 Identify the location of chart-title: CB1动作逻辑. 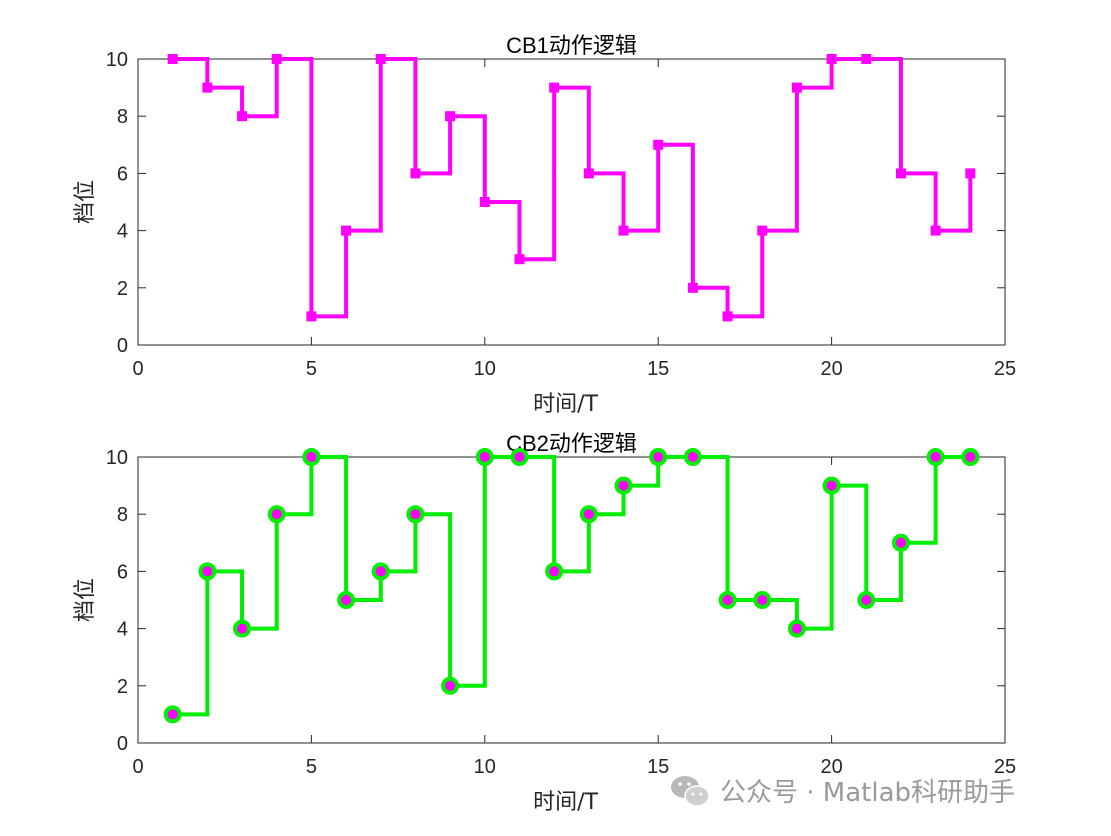
(571, 45).